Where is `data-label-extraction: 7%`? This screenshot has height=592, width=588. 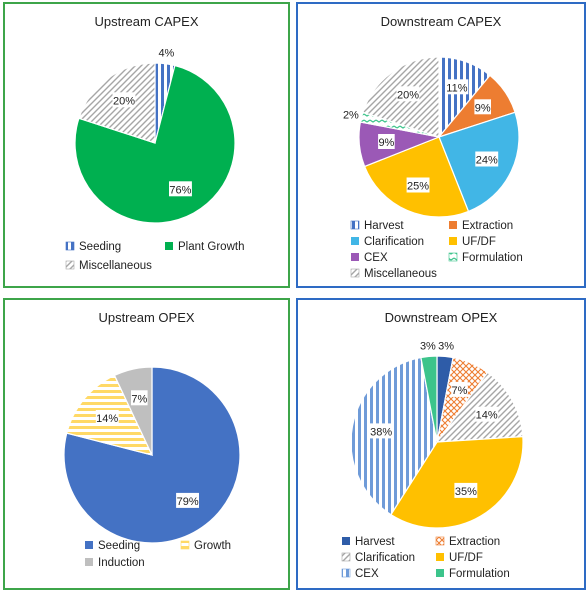
data-label-extraction: 7% is located at coordinates (460, 391).